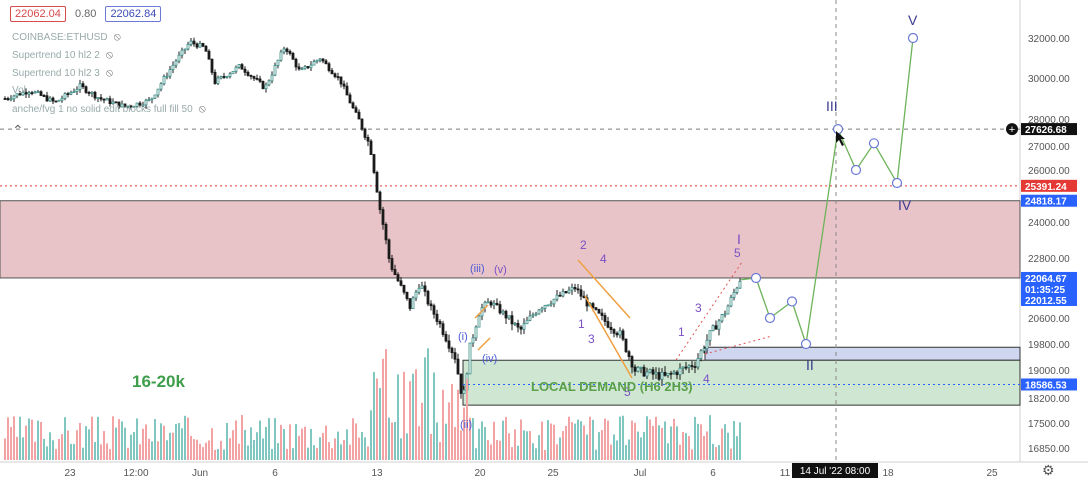 The height and width of the screenshot is (488, 1088). Describe the element at coordinates (741, 382) in the screenshot. I see `local-demand-zone` at that location.